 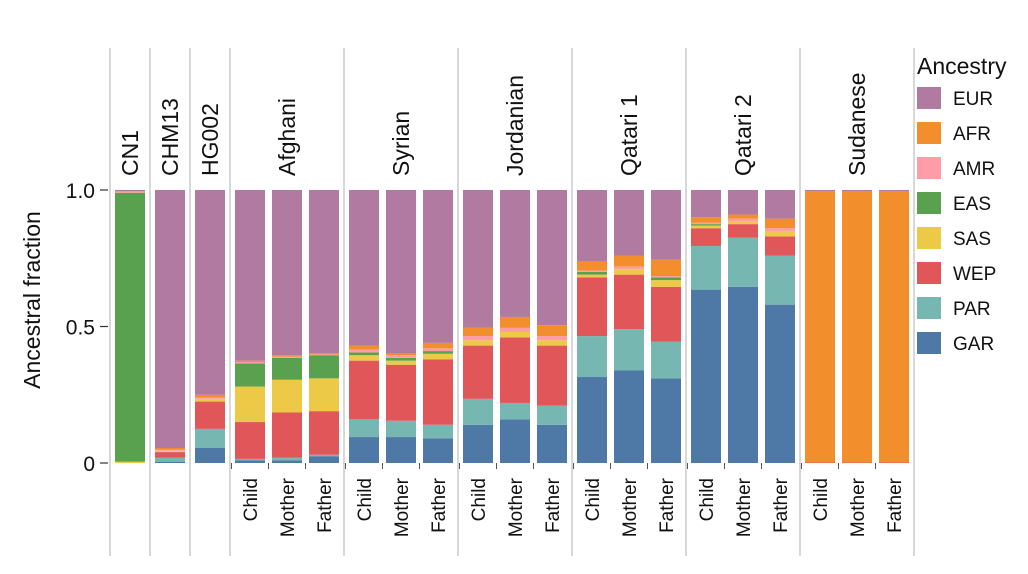 I want to click on bar-segment-qatari-1-father-gar, so click(x=666, y=420).